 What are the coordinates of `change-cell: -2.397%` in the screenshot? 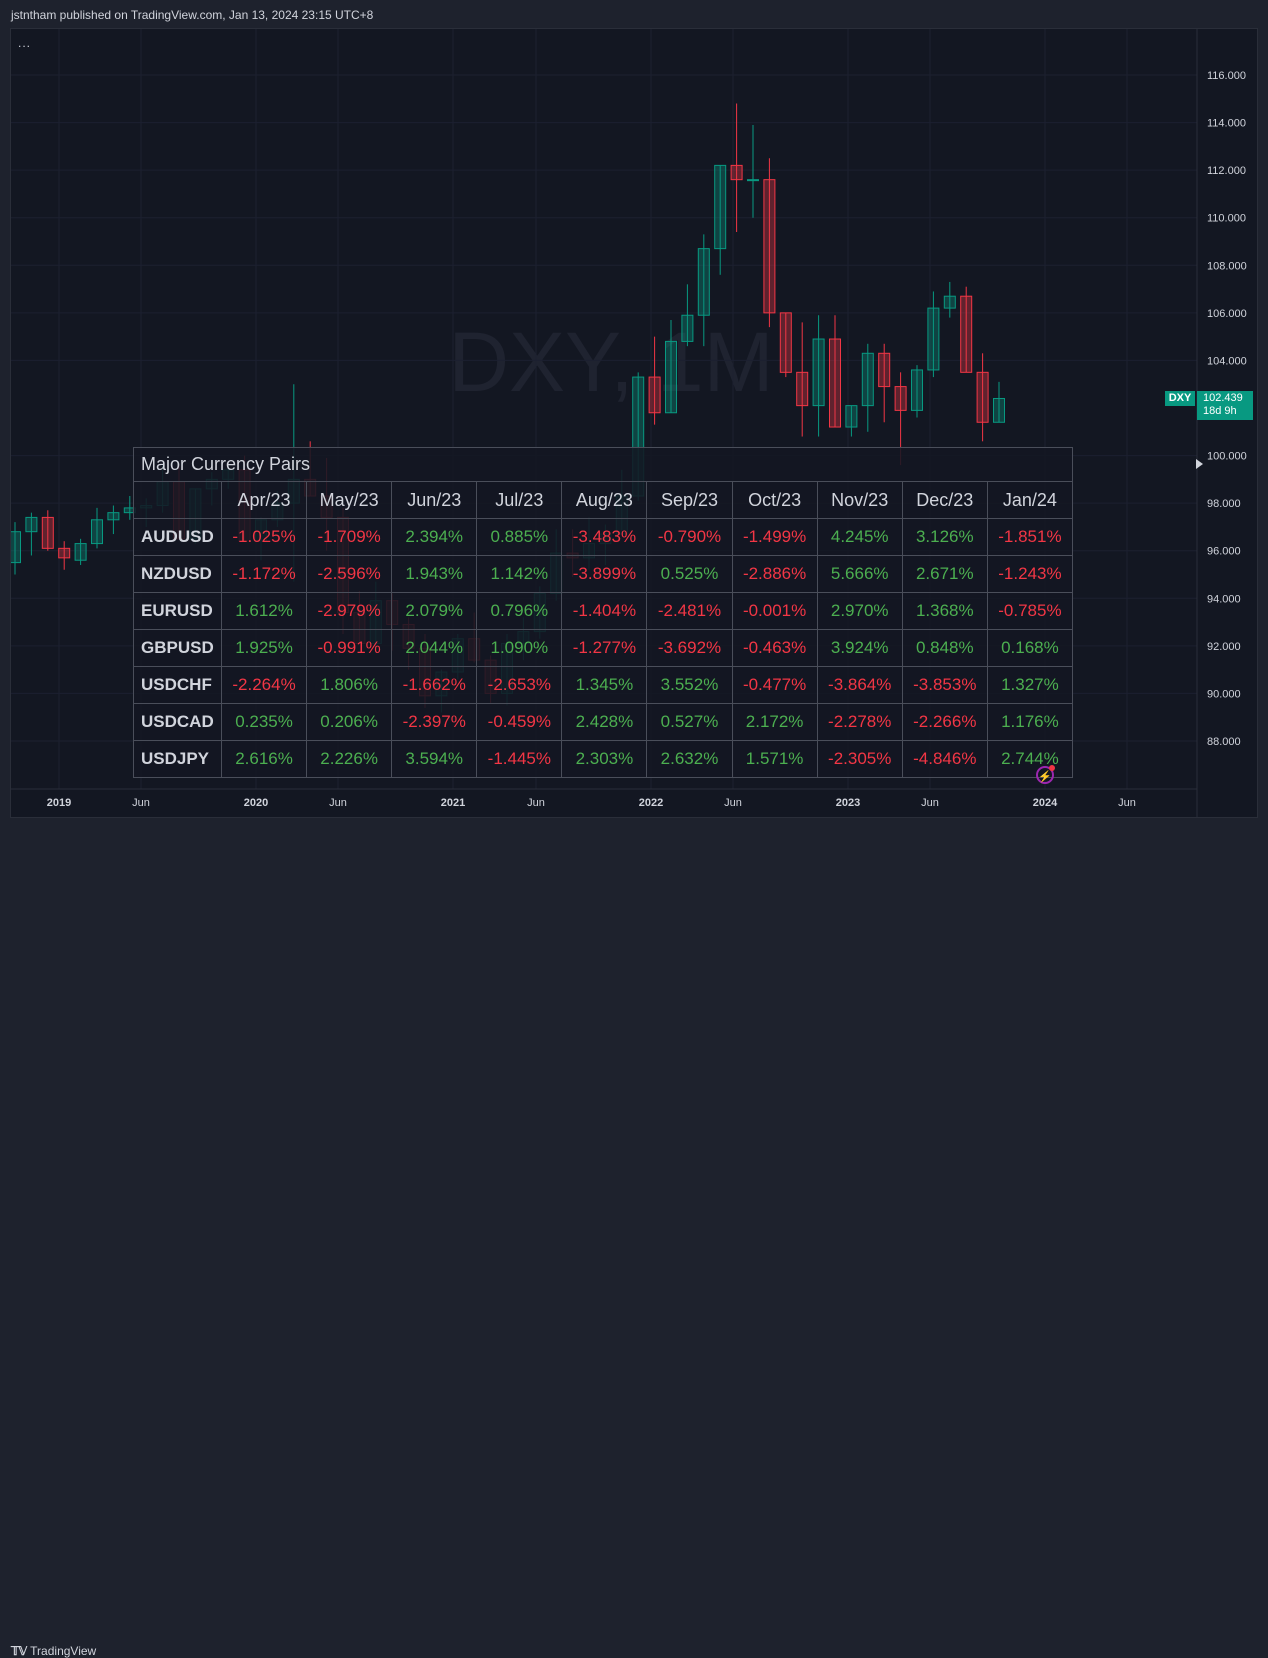 It's located at (434, 722).